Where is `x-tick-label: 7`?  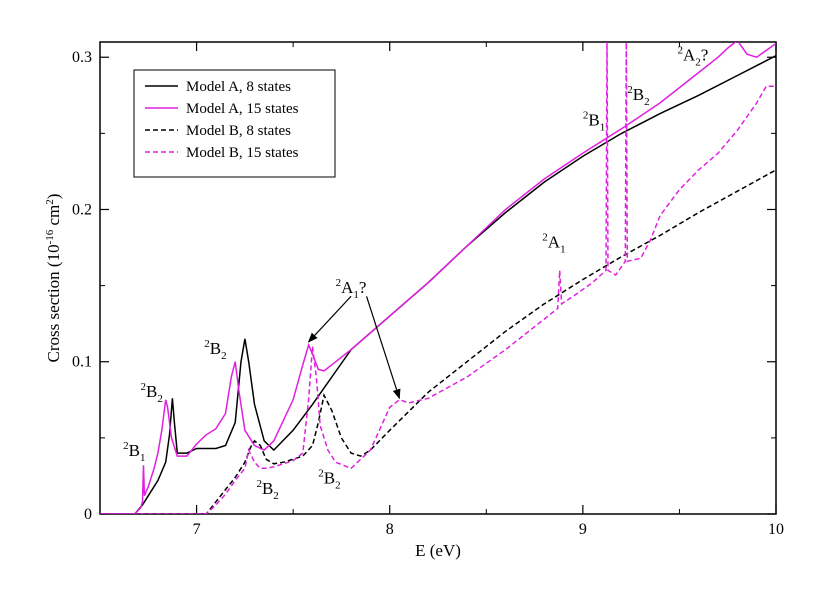 x-tick-label: 7 is located at coordinates (197, 529).